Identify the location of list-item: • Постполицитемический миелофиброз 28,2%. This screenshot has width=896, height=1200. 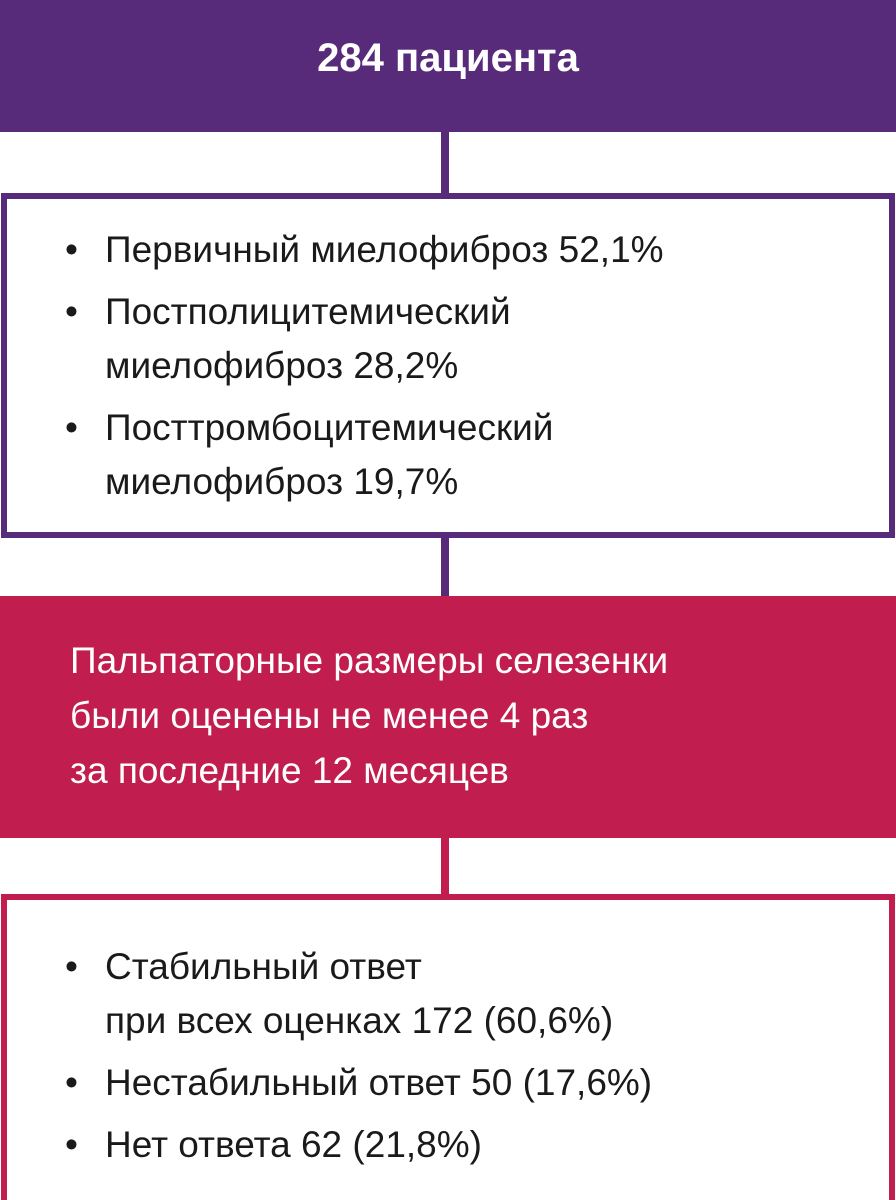
(467, 339).